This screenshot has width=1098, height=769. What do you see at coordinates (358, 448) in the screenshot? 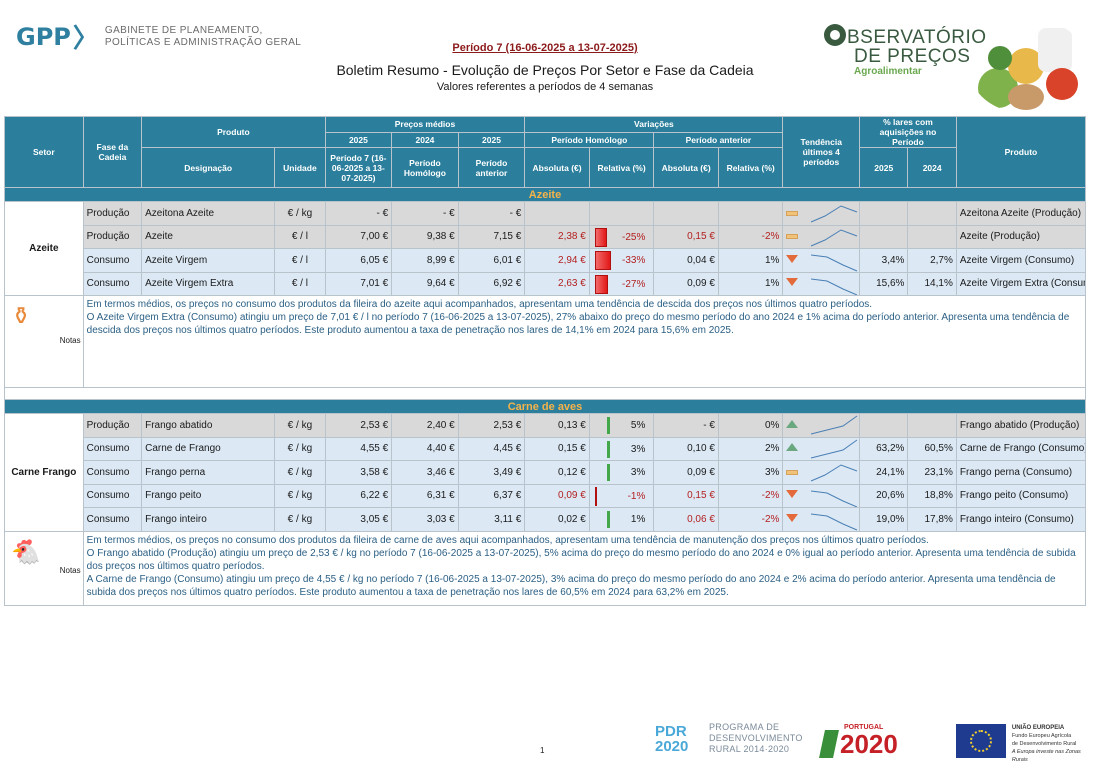
I see `price-2025-cell: 4,55 €` at bounding box center [358, 448].